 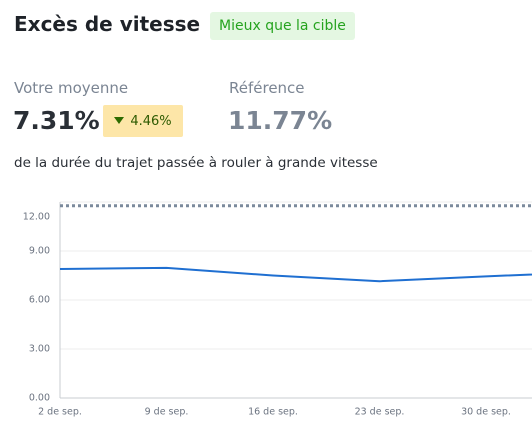 What do you see at coordinates (167, 412) in the screenshot?
I see `x-tick-label: 9 de sep.` at bounding box center [167, 412].